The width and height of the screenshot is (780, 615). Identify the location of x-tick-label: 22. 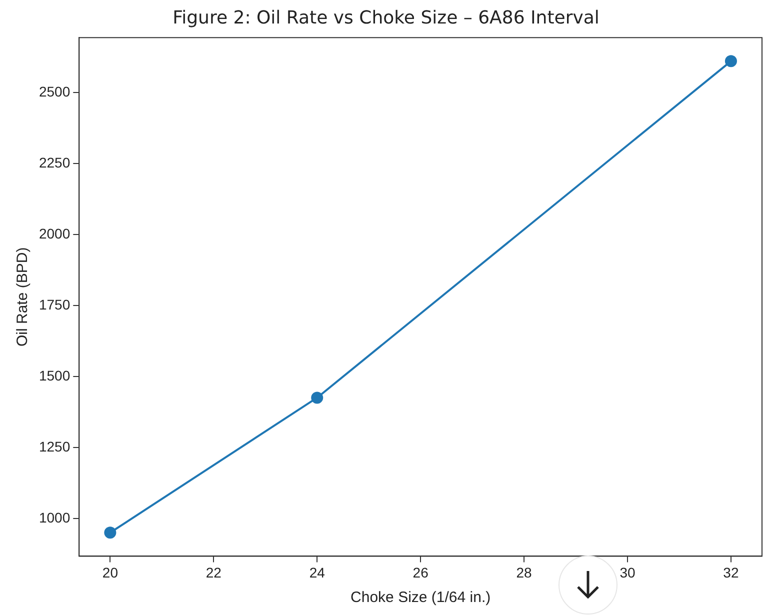
(214, 572).